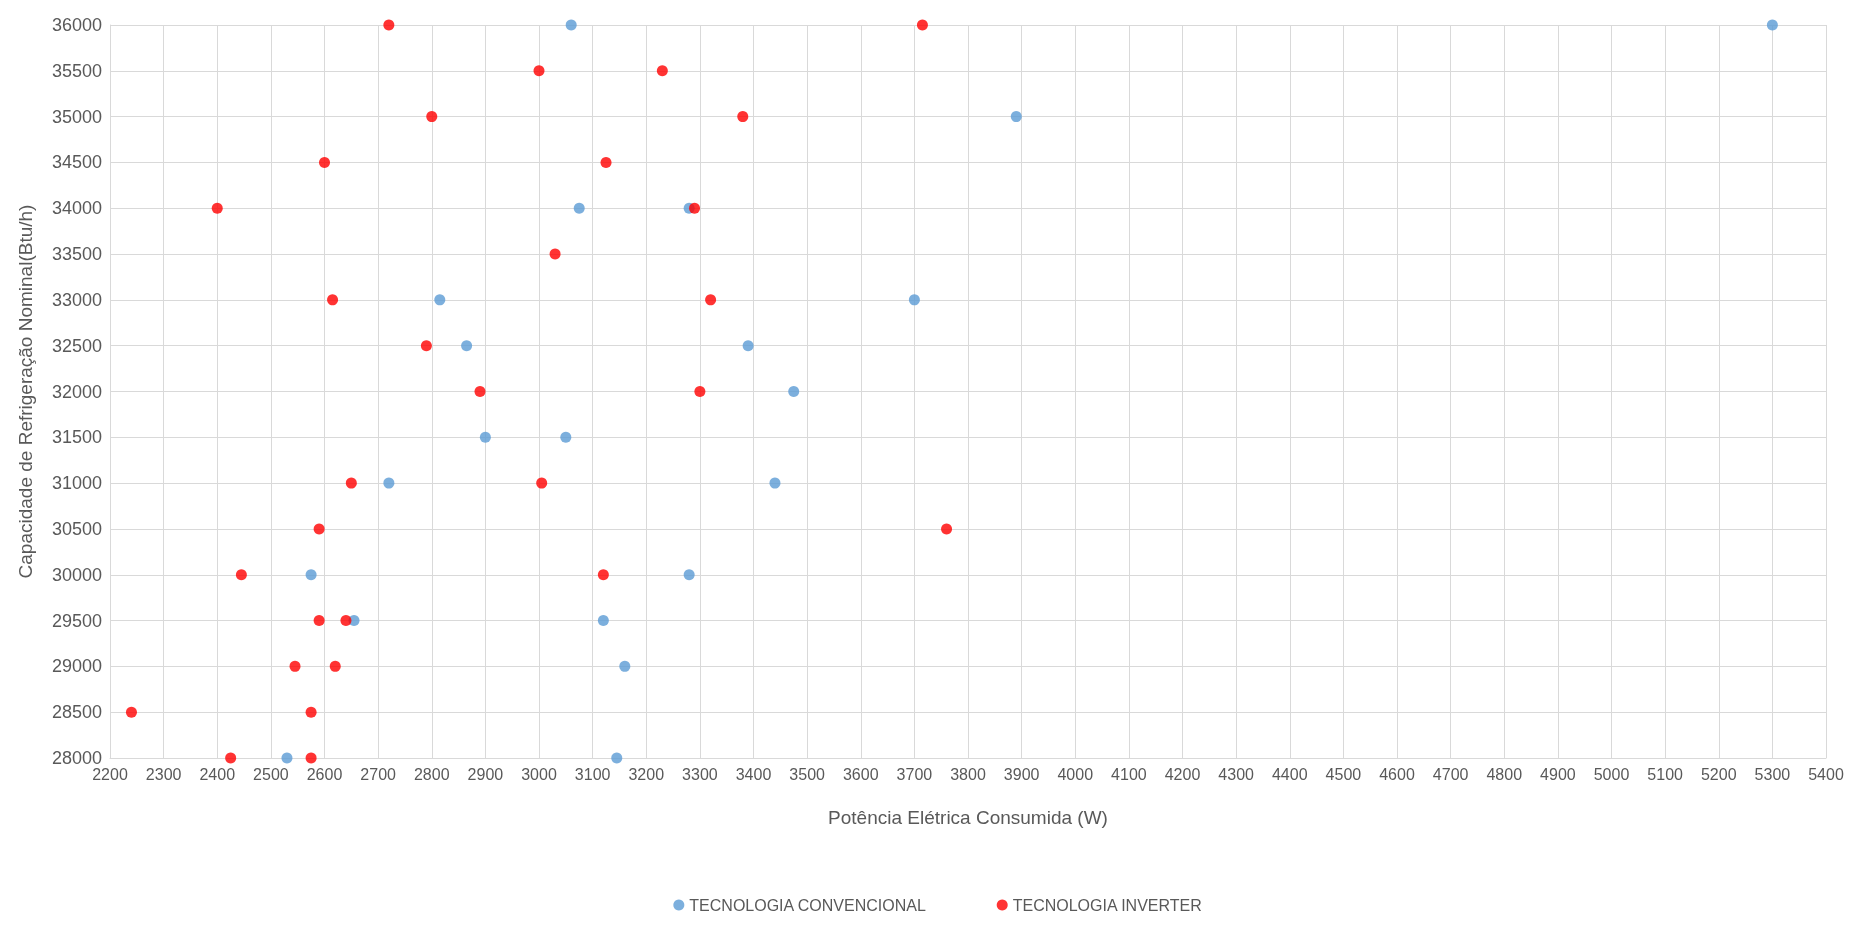  What do you see at coordinates (324, 774) in the screenshot?
I see `x-tick-label: 2600` at bounding box center [324, 774].